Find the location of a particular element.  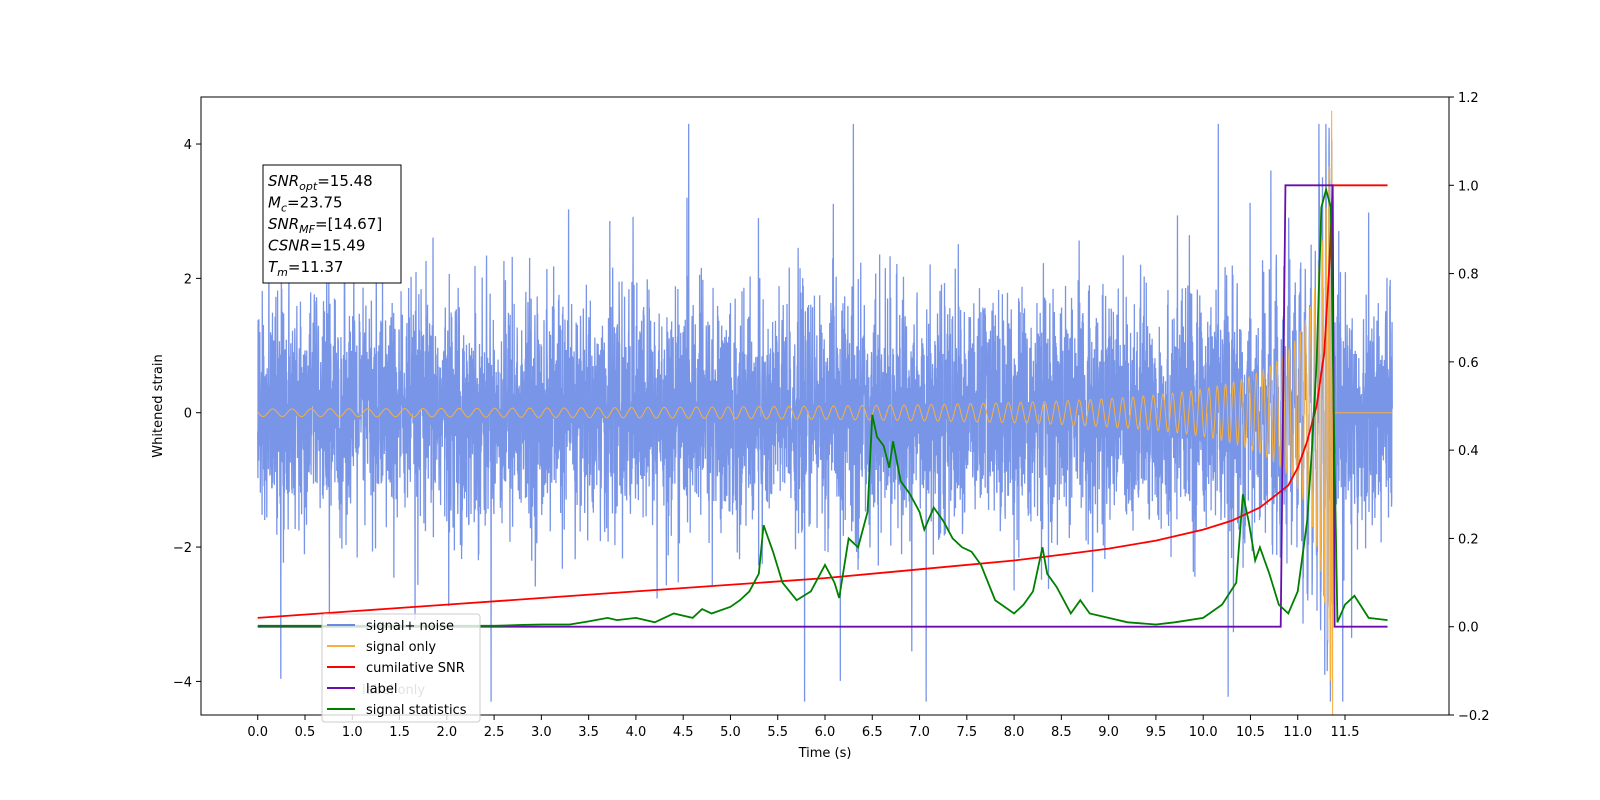

x-tick-label: 9.5 is located at coordinates (1156, 732).